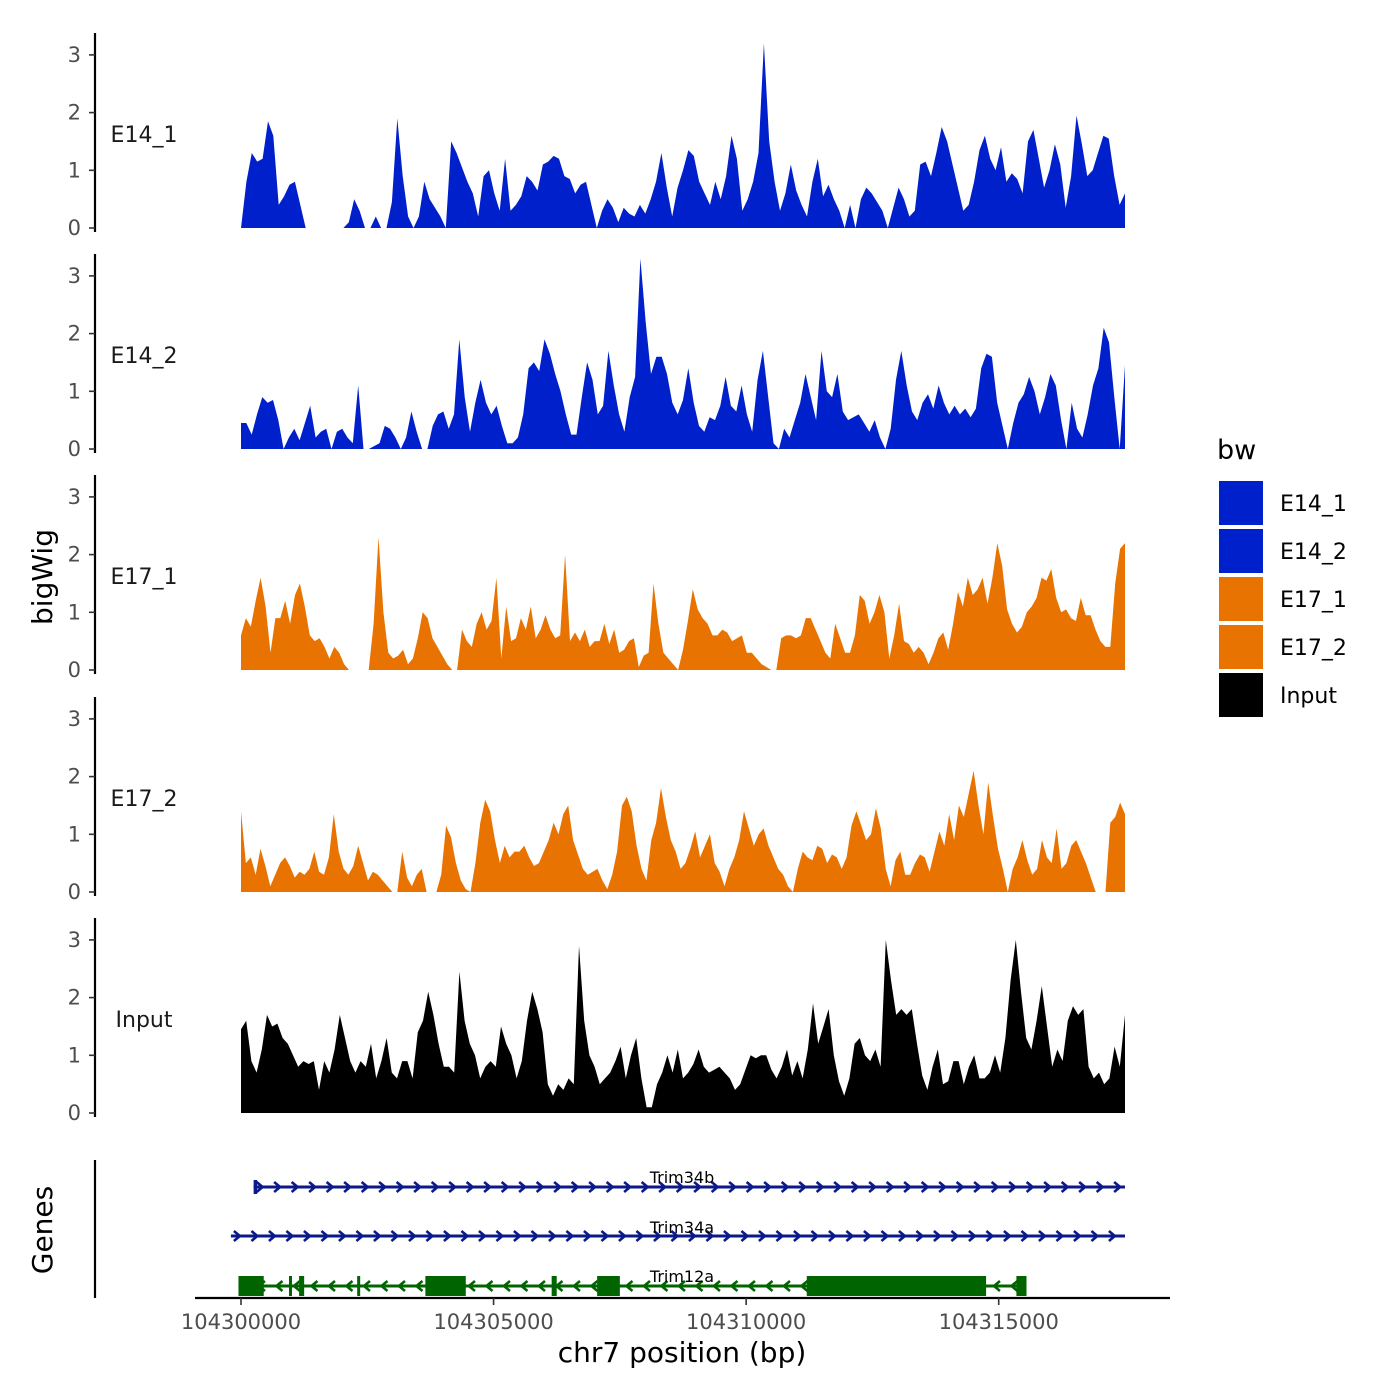 This screenshot has width=1400, height=1400. What do you see at coordinates (632, 1281) in the screenshot?
I see `gene-Trim12a: Trim12a` at bounding box center [632, 1281].